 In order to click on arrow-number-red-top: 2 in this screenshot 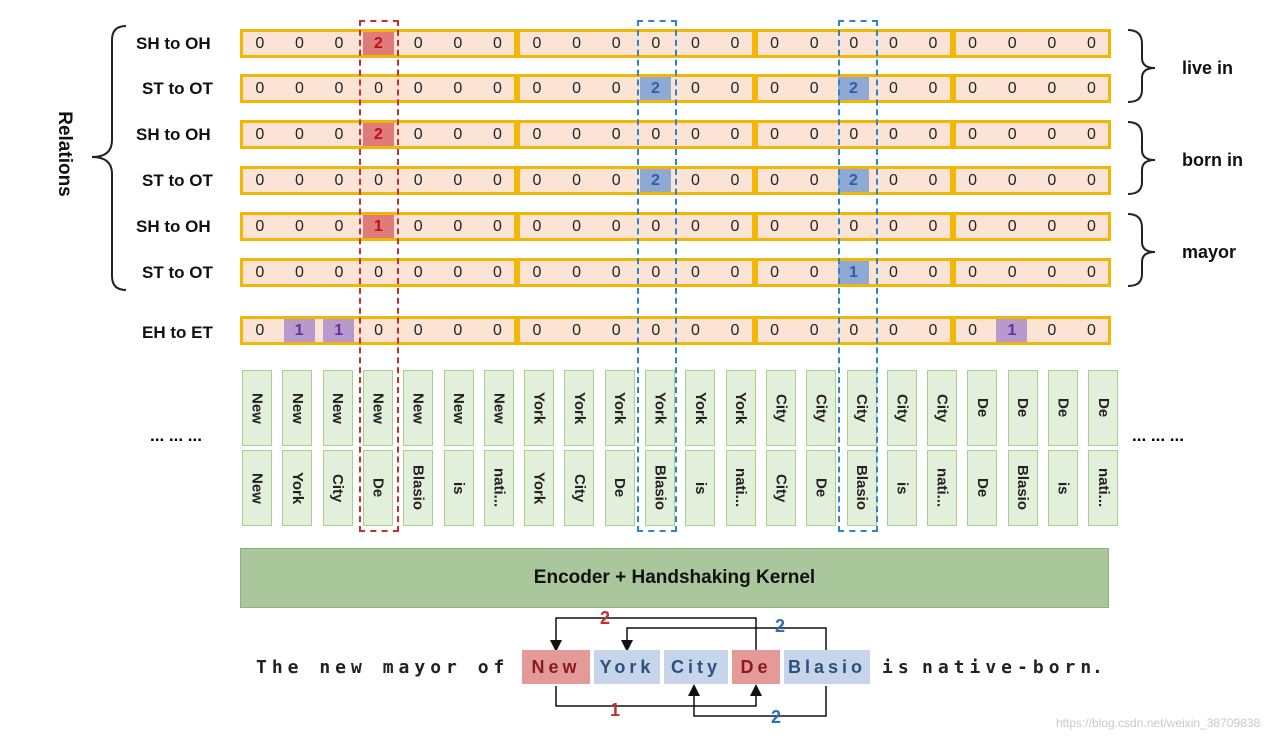, I will do `click(605, 618)`.